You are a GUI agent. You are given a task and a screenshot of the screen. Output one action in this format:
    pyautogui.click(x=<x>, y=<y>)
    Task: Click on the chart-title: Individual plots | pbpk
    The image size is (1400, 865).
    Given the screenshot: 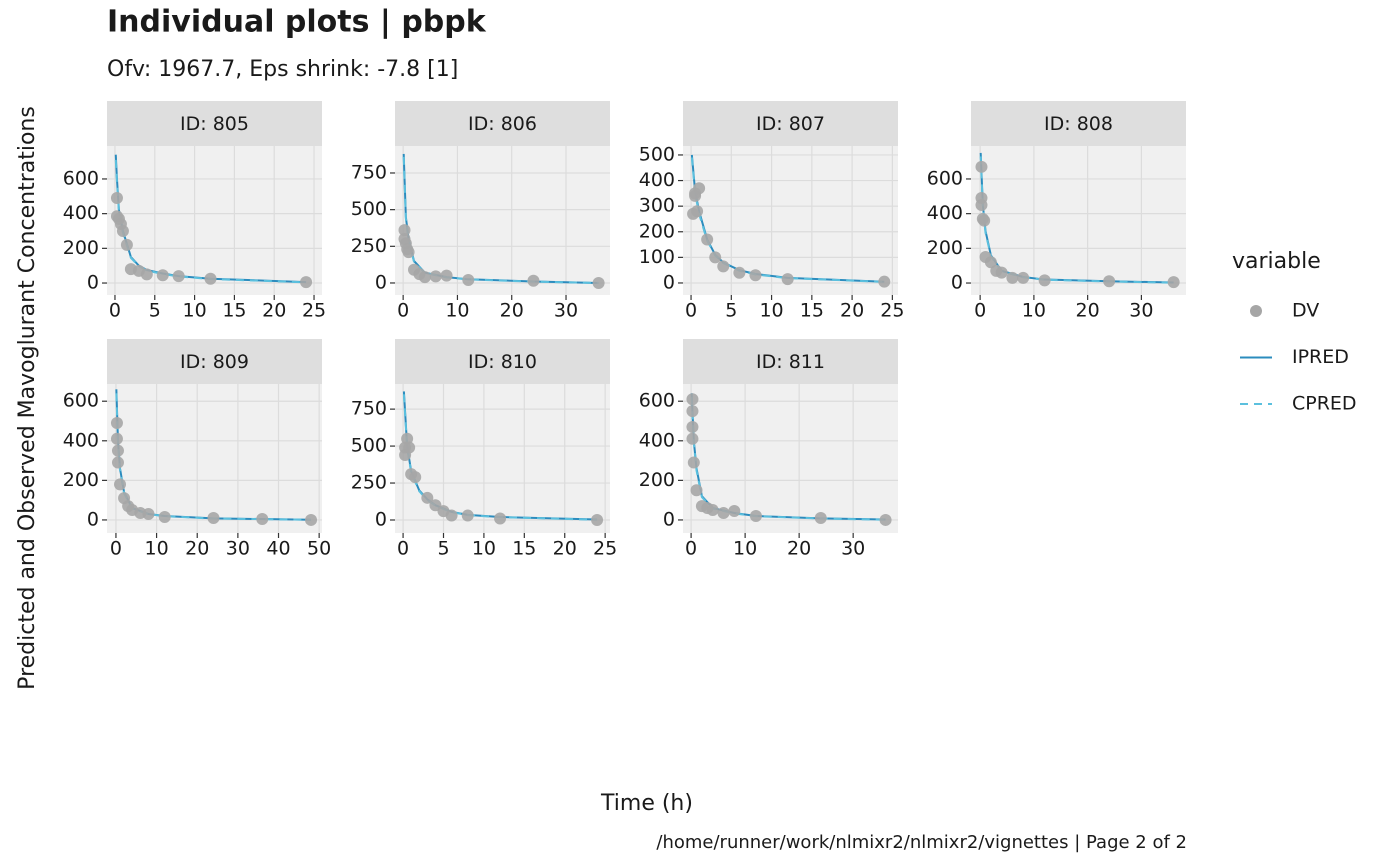 What is the action you would take?
    pyautogui.click(x=297, y=22)
    